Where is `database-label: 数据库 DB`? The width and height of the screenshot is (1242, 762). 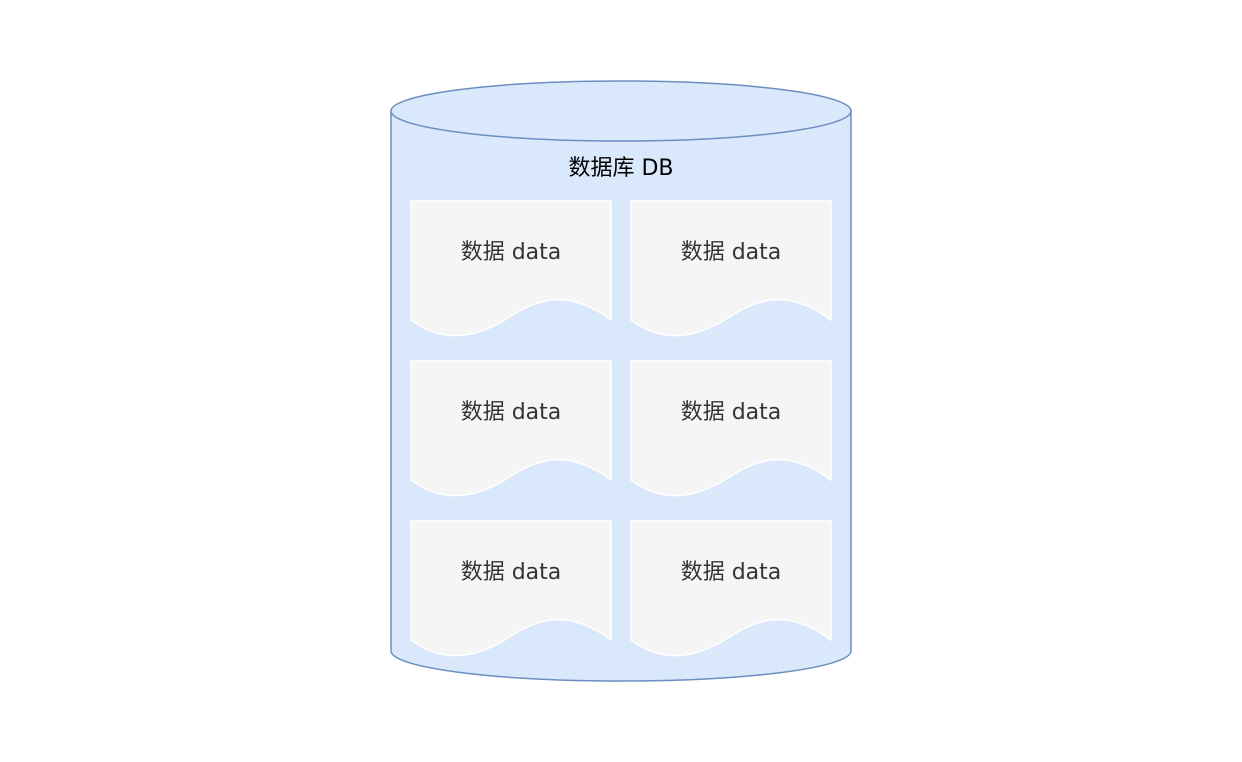
database-label: 数据库 DB is located at coordinates (620, 168).